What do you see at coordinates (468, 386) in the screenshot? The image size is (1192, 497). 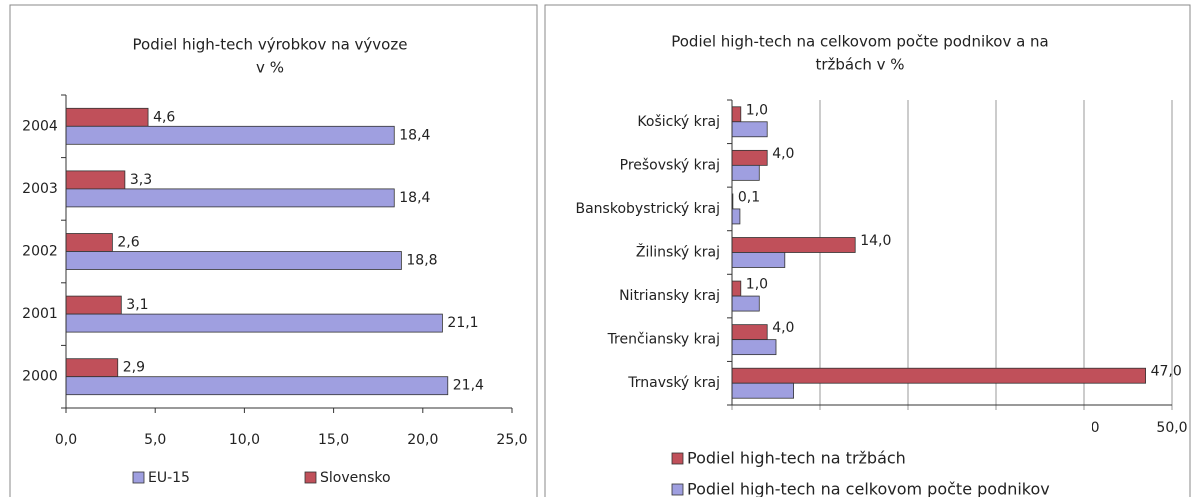 I see `data-label: 21,4` at bounding box center [468, 386].